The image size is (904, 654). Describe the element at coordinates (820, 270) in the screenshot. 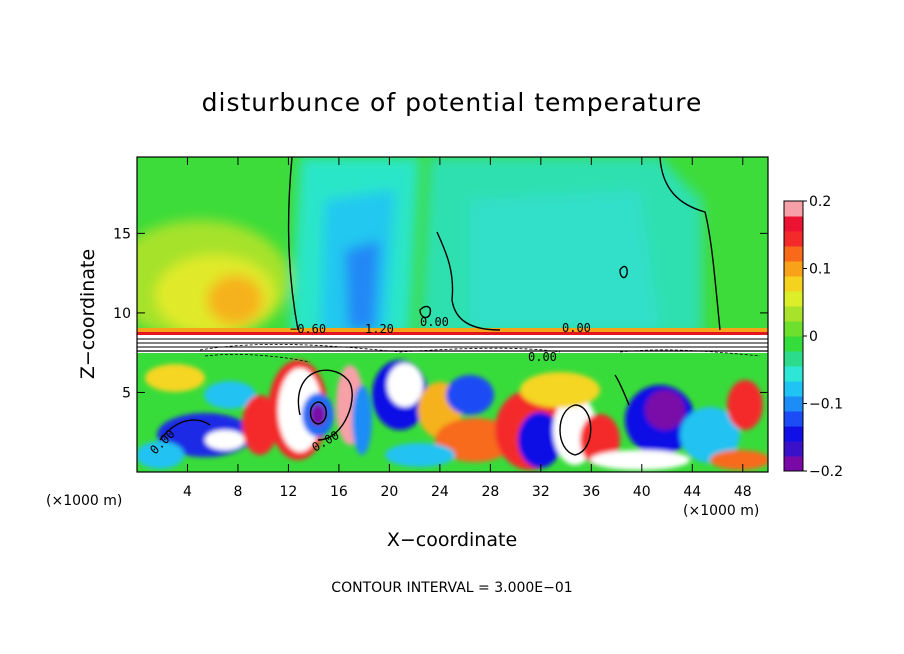

I see `colorbar-tick-label: 0.1` at that location.